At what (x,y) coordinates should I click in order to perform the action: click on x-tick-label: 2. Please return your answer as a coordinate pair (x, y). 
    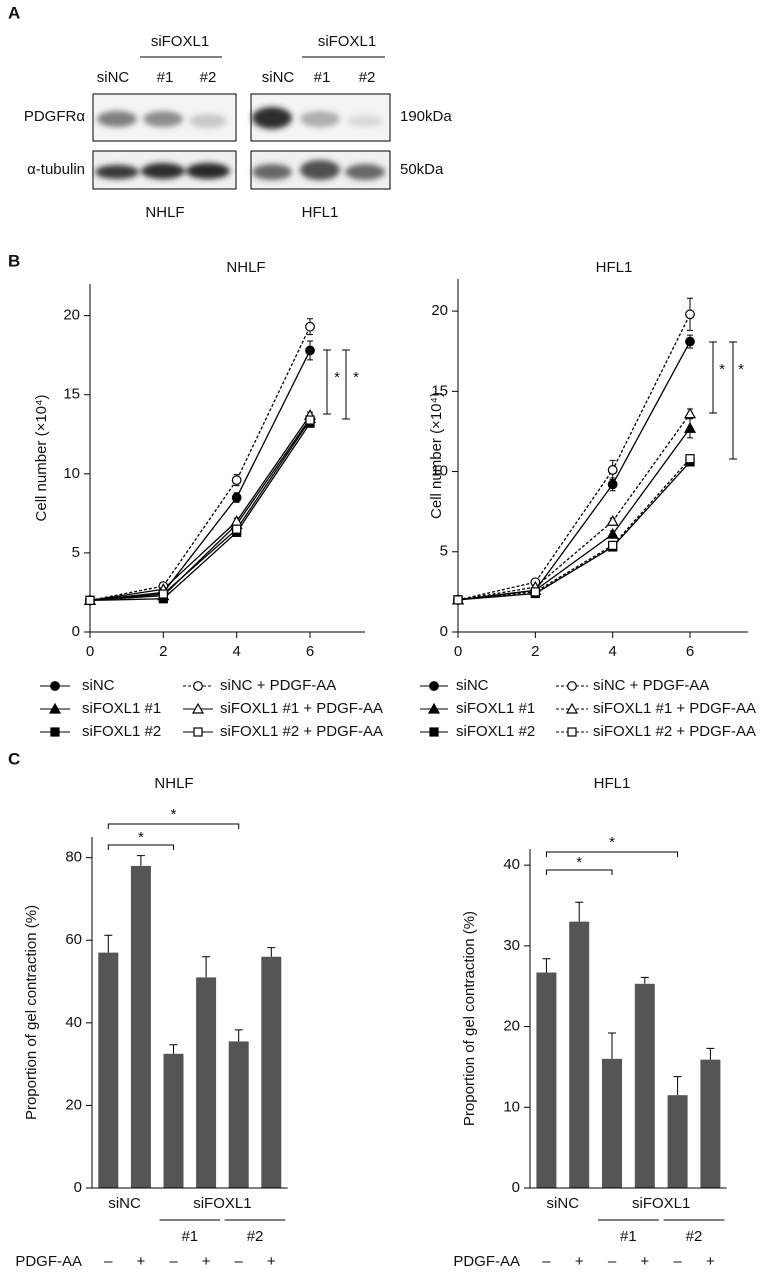
    Looking at the image, I should click on (163, 651).